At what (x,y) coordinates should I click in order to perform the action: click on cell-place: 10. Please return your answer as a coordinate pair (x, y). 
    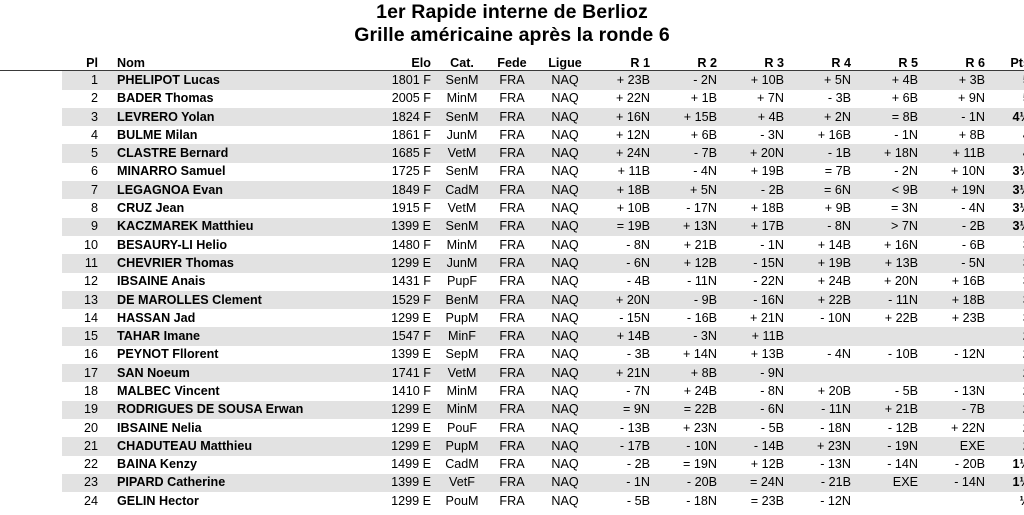
    Looking at the image, I should click on (90, 244).